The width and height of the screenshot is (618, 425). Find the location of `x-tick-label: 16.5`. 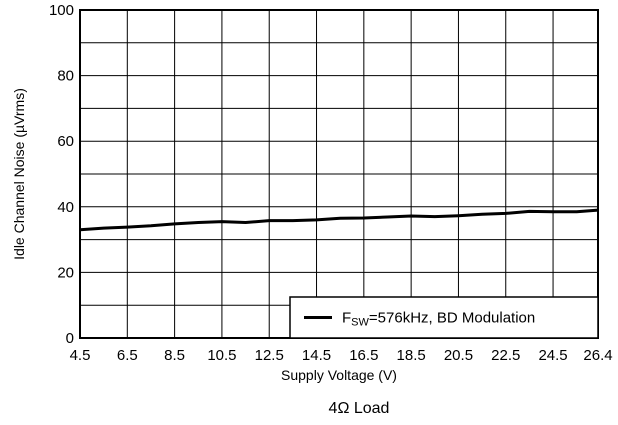

x-tick-label: 16.5 is located at coordinates (363, 355).